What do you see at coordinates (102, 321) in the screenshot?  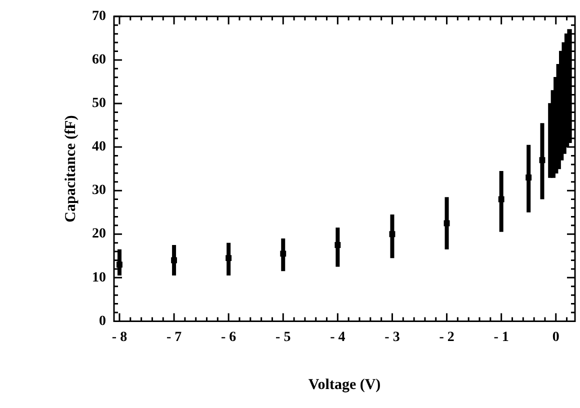 I see `y-tick-label: 0` at bounding box center [102, 321].